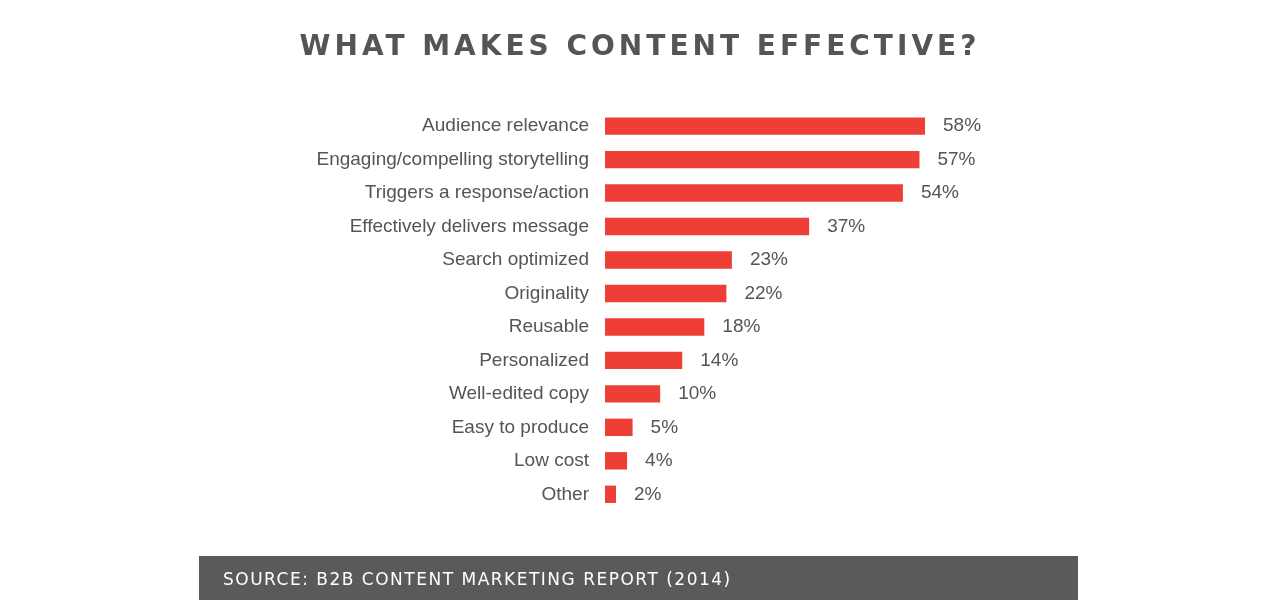 This screenshot has height=600, width=1280. What do you see at coordinates (769, 259) in the screenshot?
I see `data-label: 23%` at bounding box center [769, 259].